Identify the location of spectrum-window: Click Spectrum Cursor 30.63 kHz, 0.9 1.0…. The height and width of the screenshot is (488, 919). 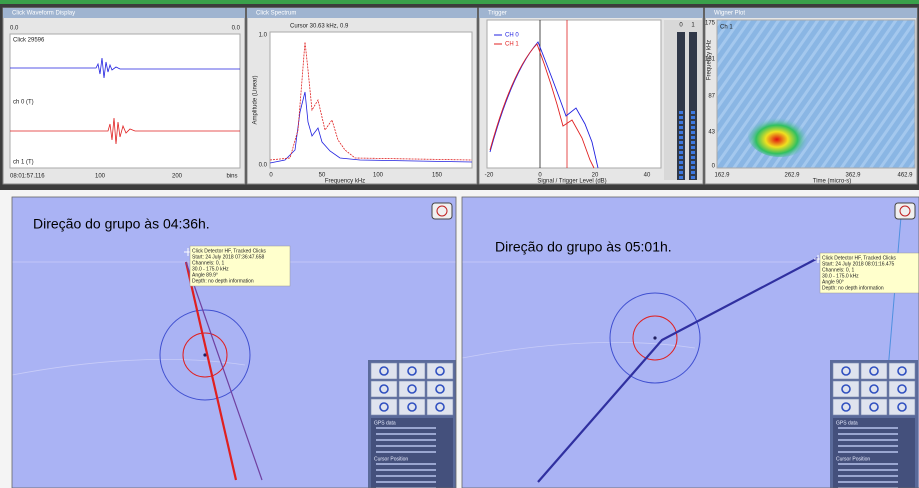
(362, 96).